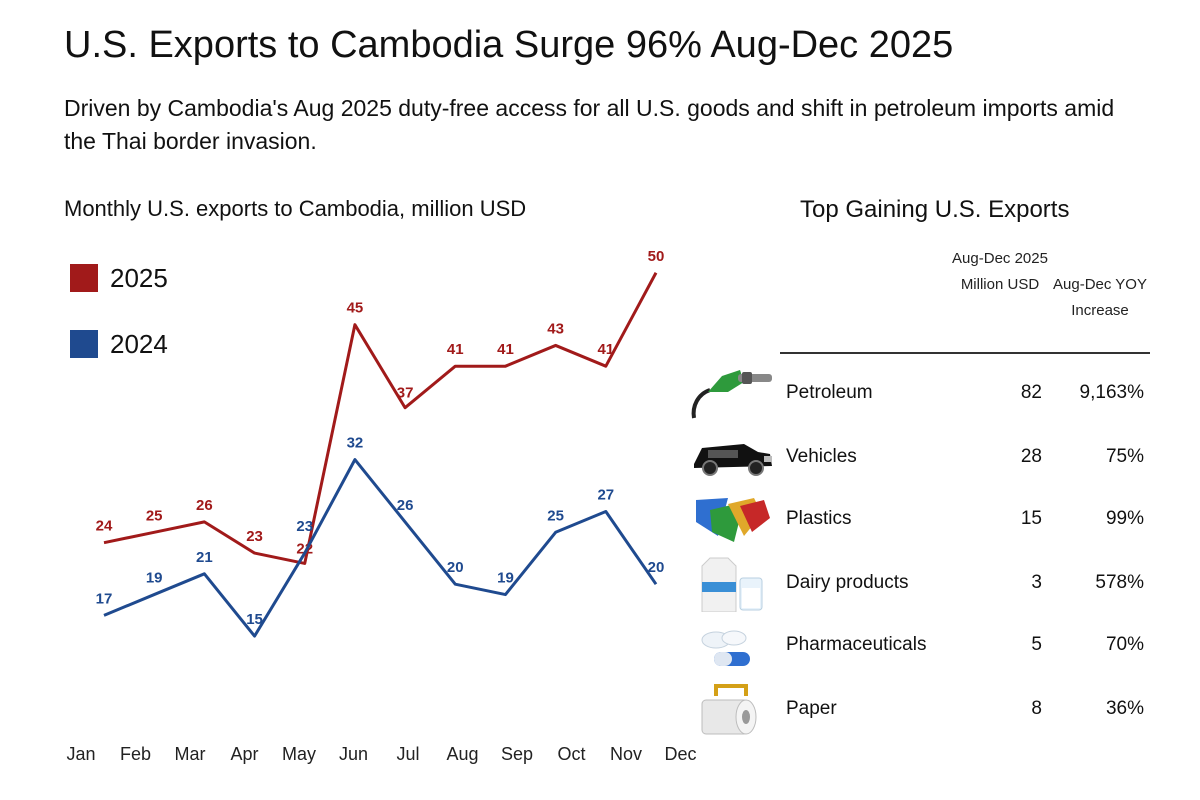 This screenshot has height=800, width=1200. Describe the element at coordinates (819, 518) in the screenshot. I see `row-name: Plastics` at that location.